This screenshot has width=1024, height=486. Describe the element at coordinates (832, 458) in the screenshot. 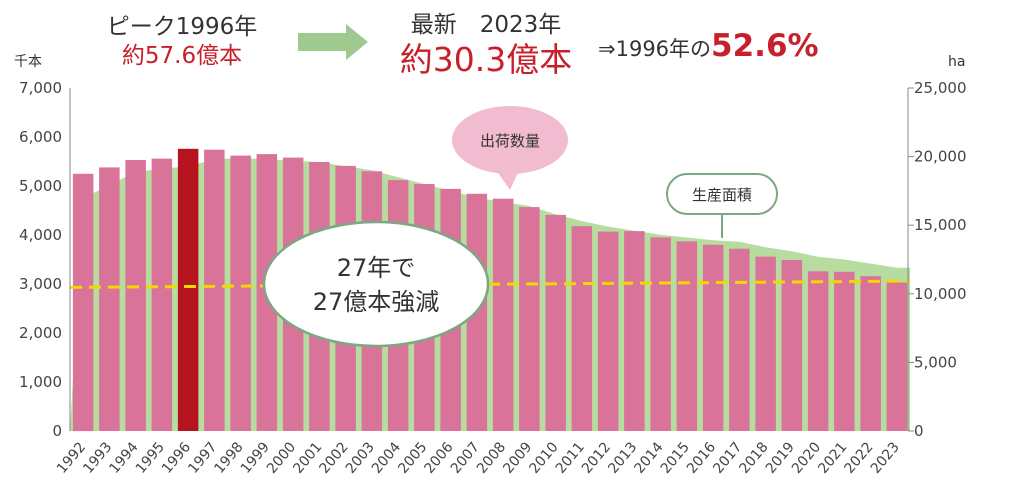

I see `x-tick-label: 2021` at that location.